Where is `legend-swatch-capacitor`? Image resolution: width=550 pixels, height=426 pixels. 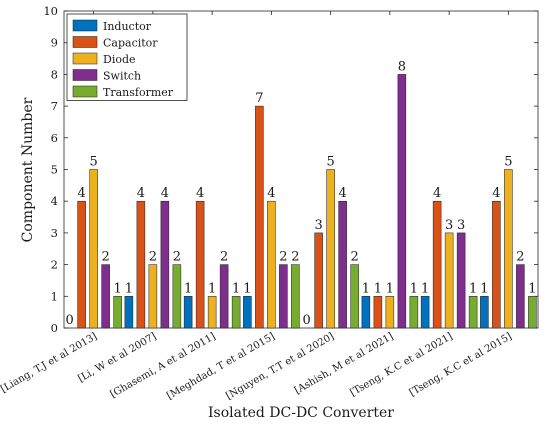
legend-swatch-capacitor is located at coordinates (85, 42).